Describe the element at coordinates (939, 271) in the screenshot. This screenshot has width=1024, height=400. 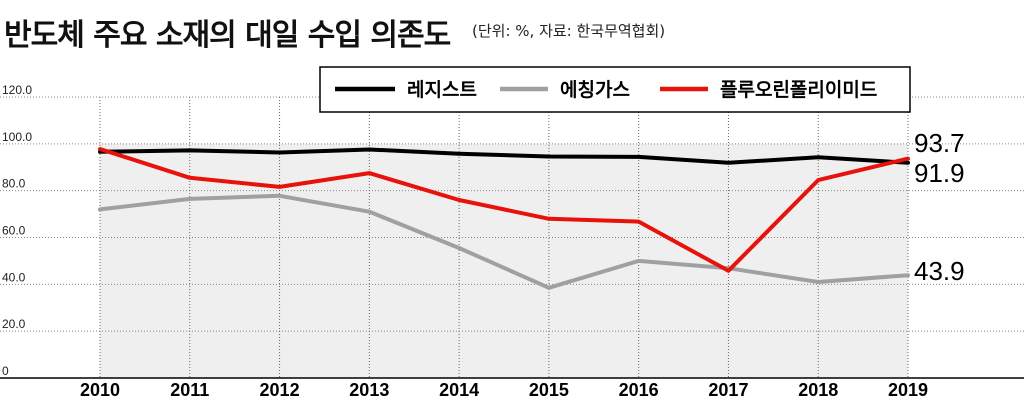
I see `end-value-label: 43.9` at that location.